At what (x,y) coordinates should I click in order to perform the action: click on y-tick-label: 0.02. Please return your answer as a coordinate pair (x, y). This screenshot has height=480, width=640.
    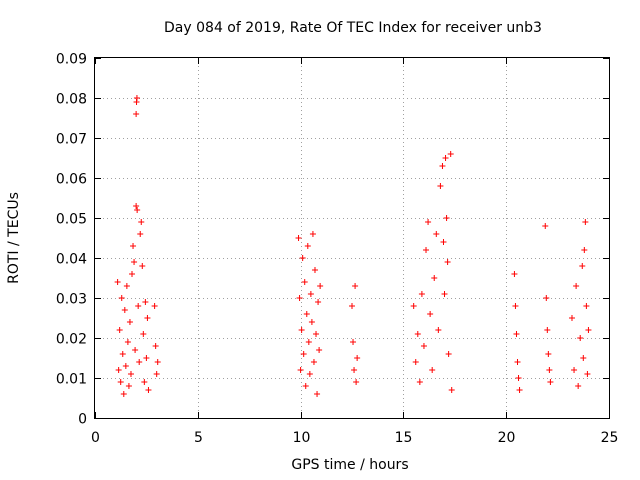
    Looking at the image, I should click on (71, 340).